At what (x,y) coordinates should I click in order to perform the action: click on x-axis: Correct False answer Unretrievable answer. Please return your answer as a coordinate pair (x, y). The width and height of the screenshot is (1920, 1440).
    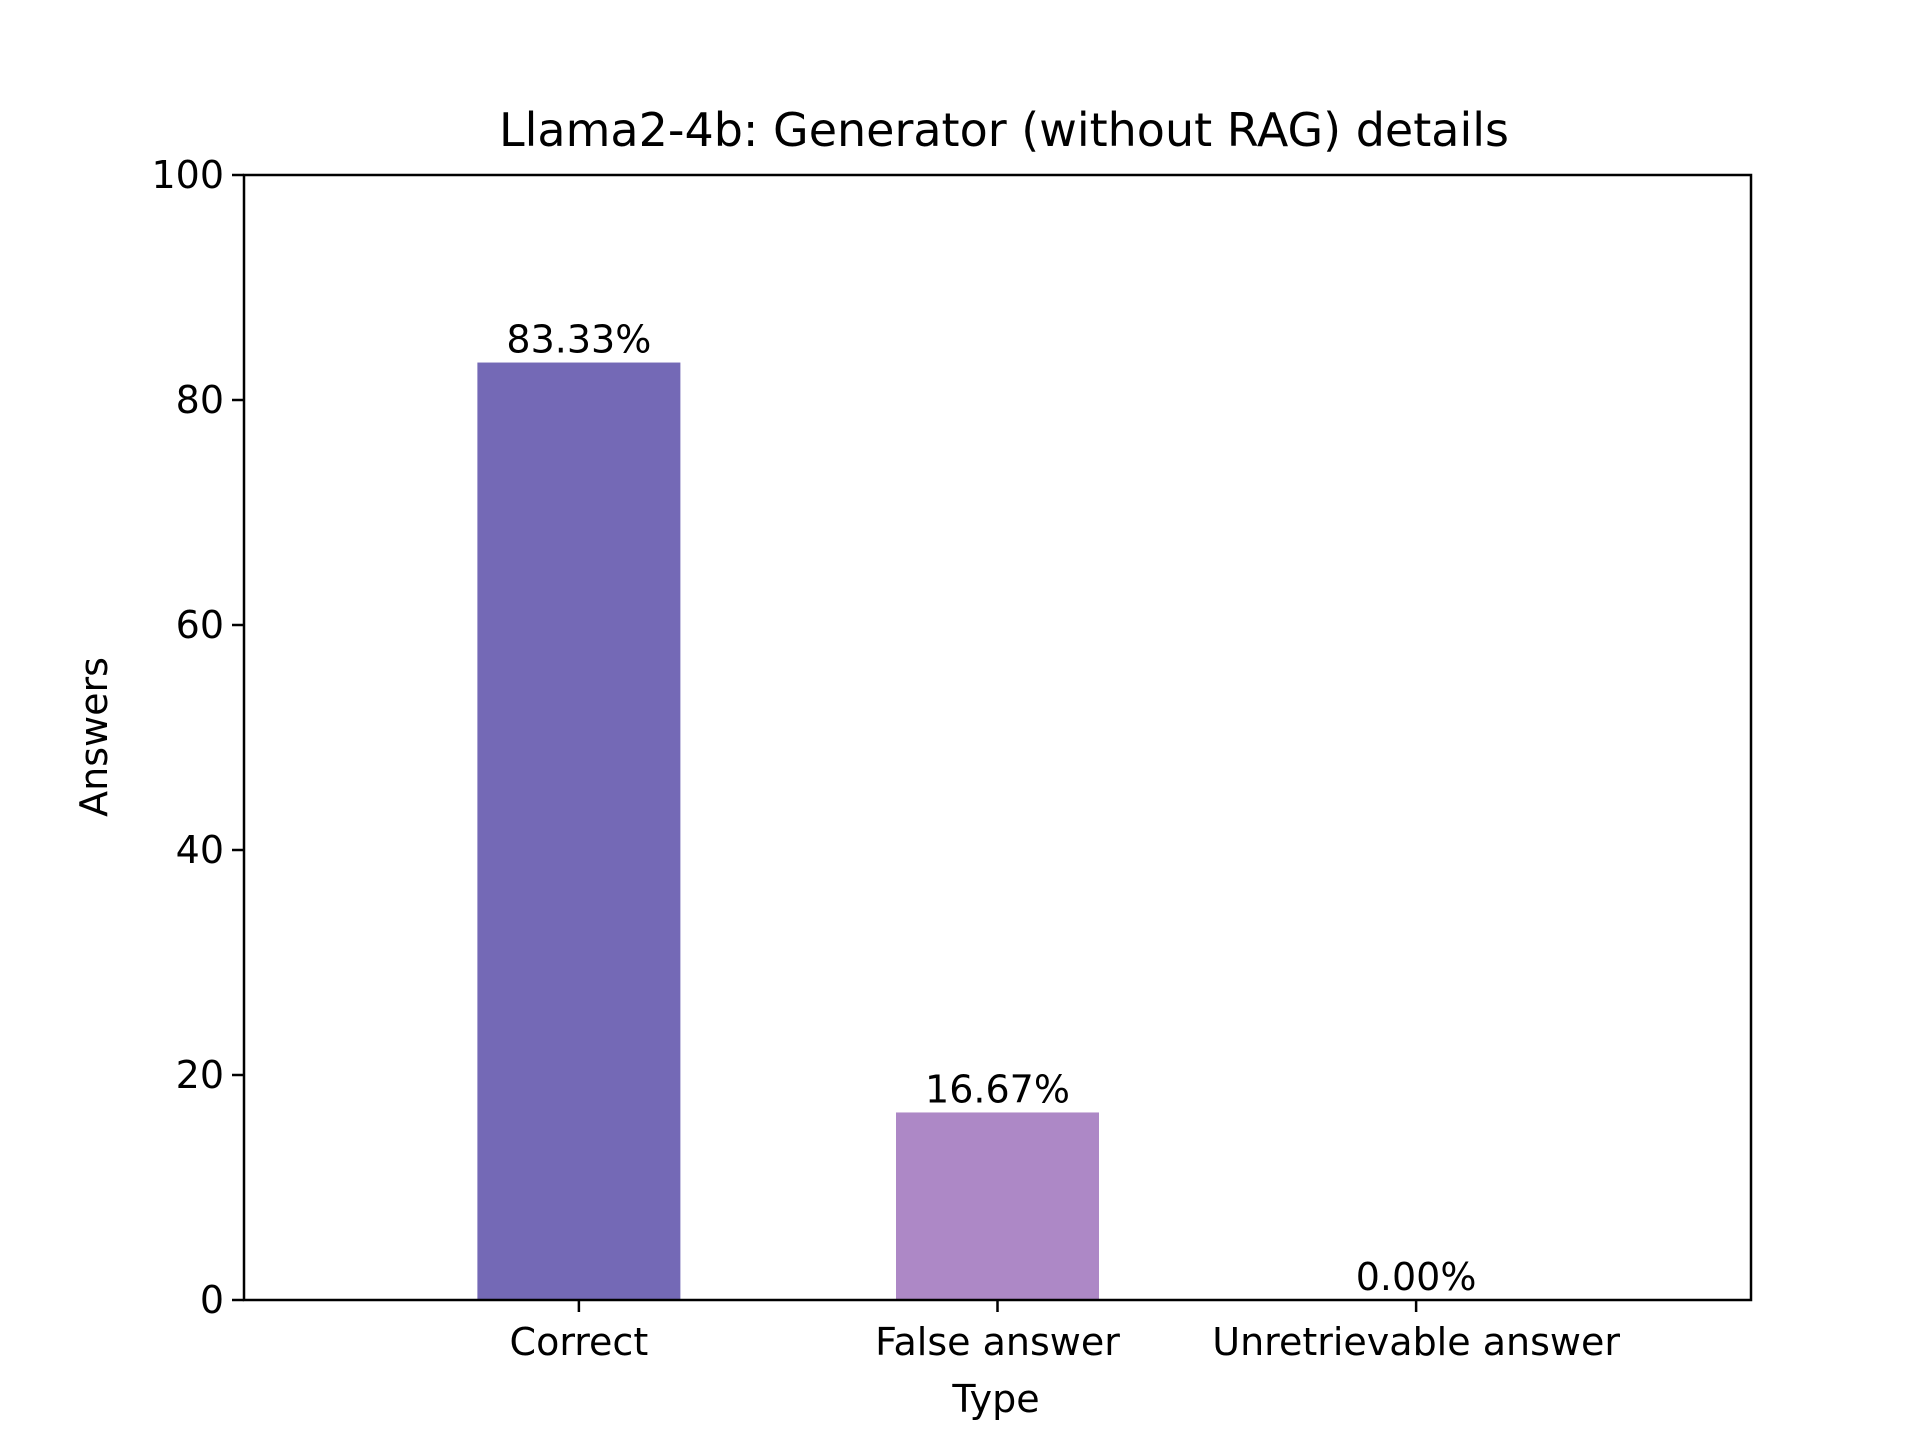
    Looking at the image, I should click on (1065, 1332).